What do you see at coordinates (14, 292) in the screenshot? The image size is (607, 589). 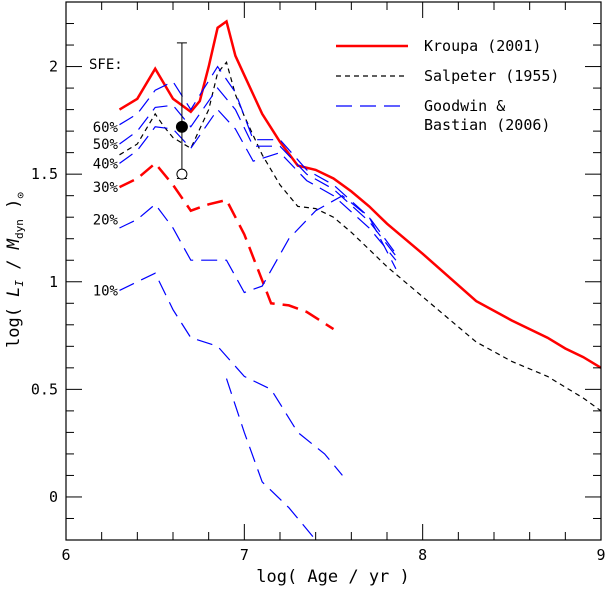 I see `y-axis-label-L: L` at bounding box center [14, 292].